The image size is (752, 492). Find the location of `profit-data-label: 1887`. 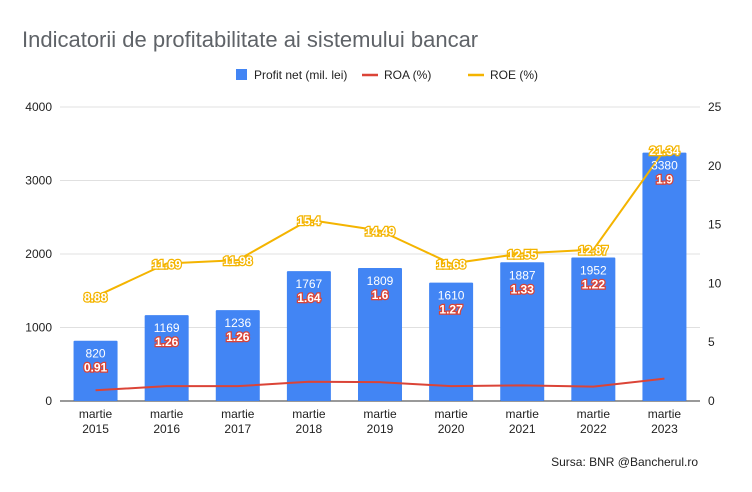

profit-data-label: 1887 is located at coordinates (522, 275).